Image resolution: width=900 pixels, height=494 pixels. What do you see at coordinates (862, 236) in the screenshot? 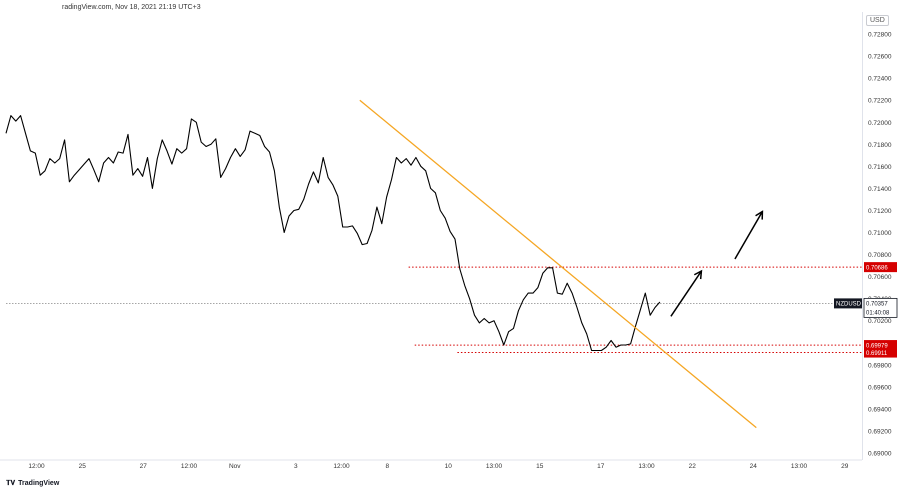
I see `price-scale-separator` at bounding box center [862, 236].